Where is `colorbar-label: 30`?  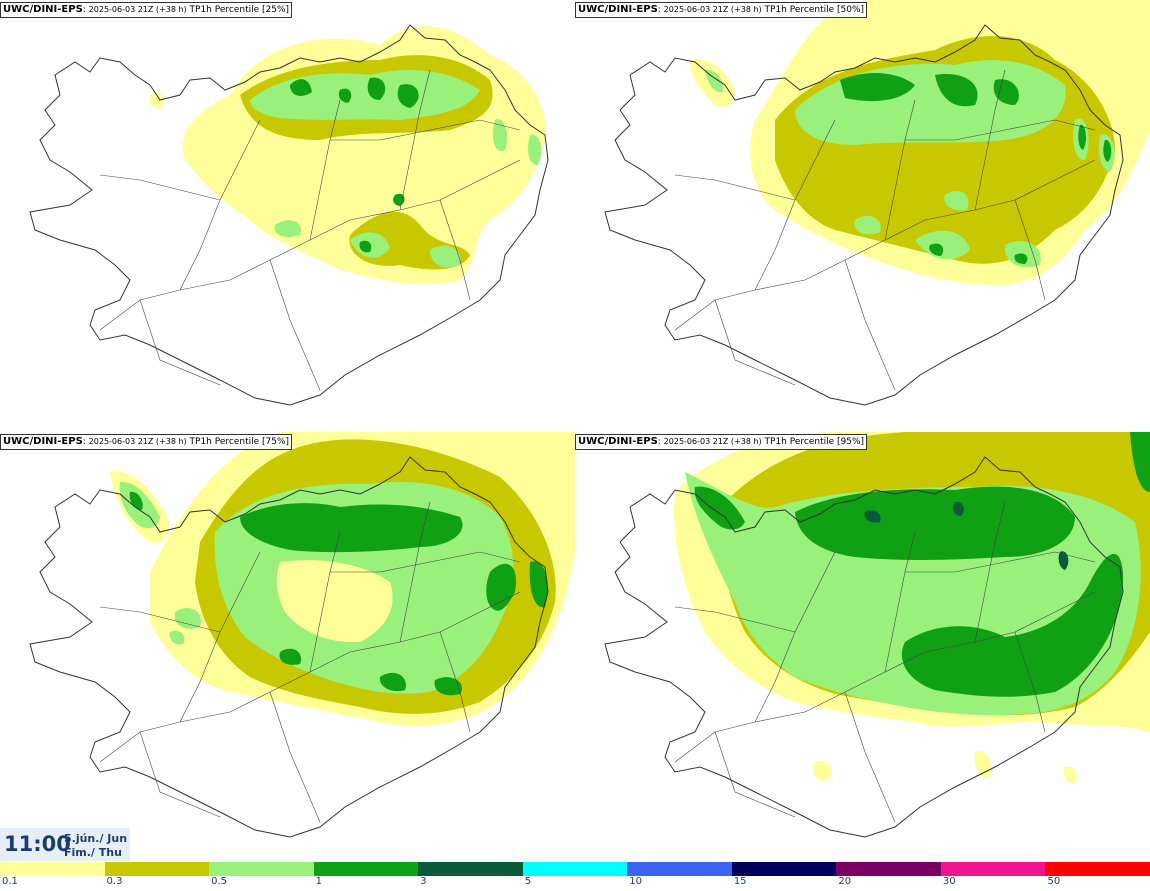
colorbar-label: 30 is located at coordinates (949, 881).